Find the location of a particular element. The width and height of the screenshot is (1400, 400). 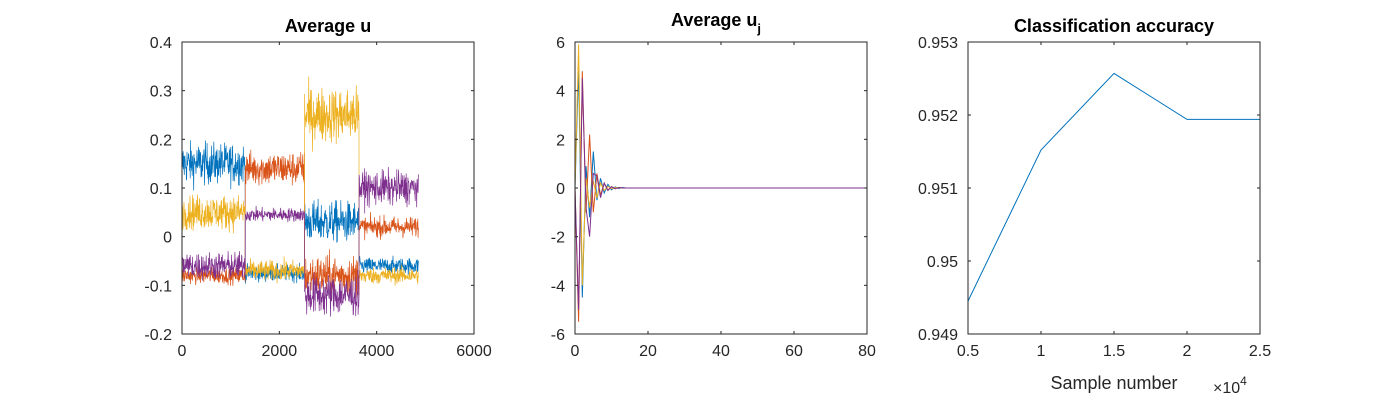

y-tick-label: 6 is located at coordinates (560, 43).